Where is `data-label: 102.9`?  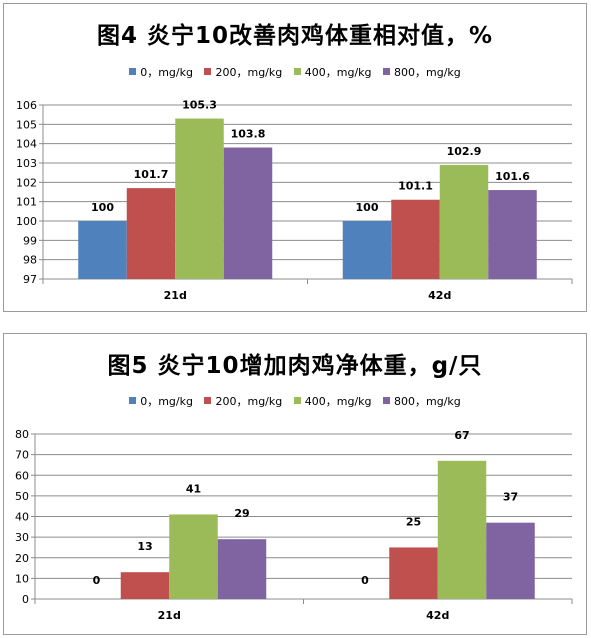
data-label: 102.9 is located at coordinates (464, 151).